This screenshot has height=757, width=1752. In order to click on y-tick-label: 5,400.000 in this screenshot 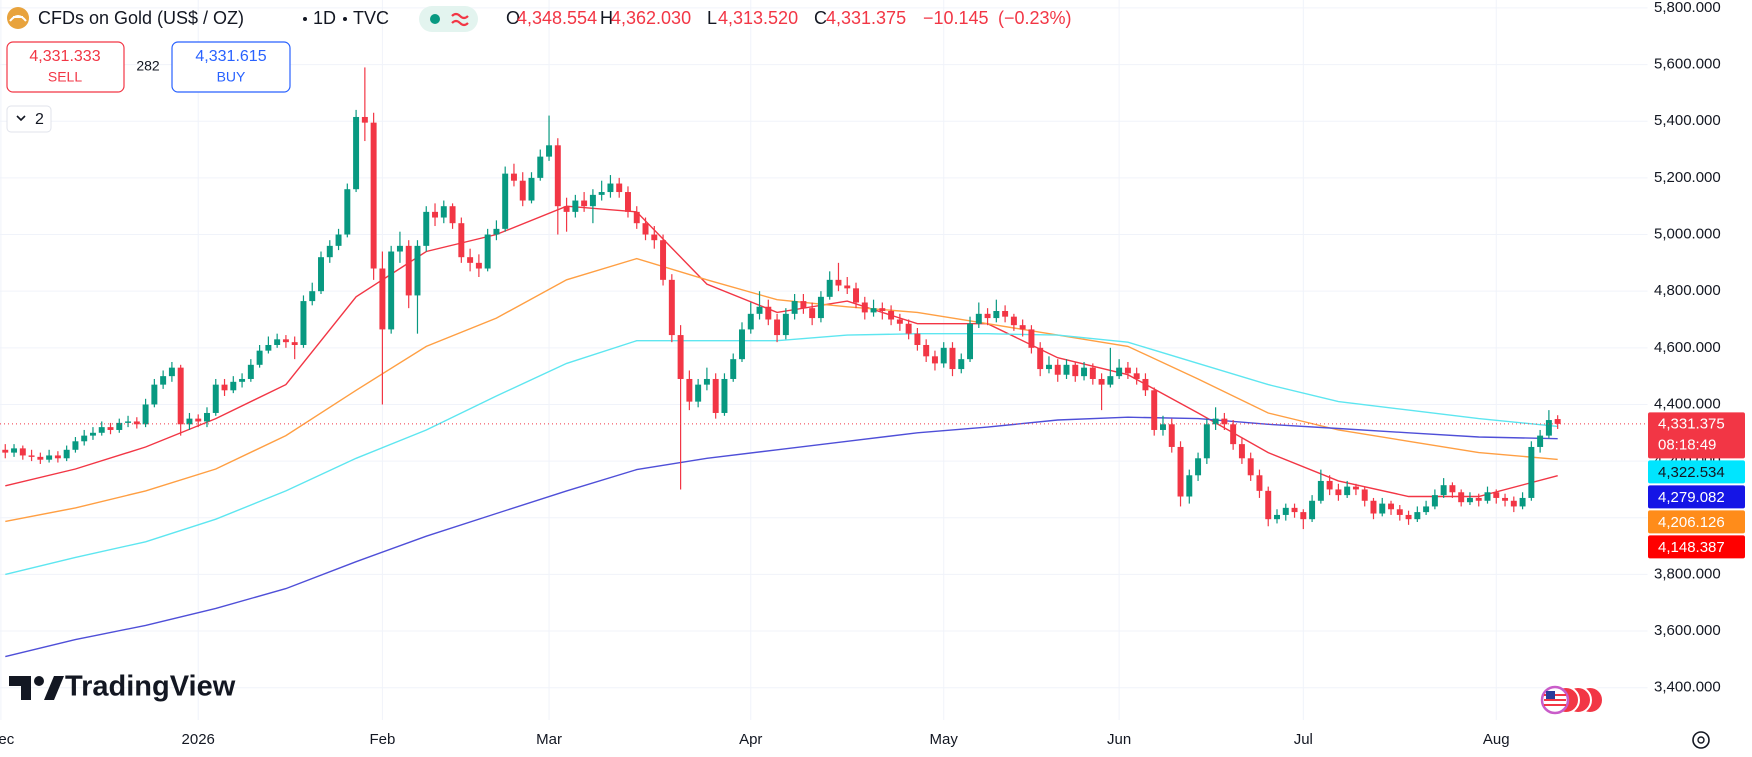, I will do `click(1687, 120)`.